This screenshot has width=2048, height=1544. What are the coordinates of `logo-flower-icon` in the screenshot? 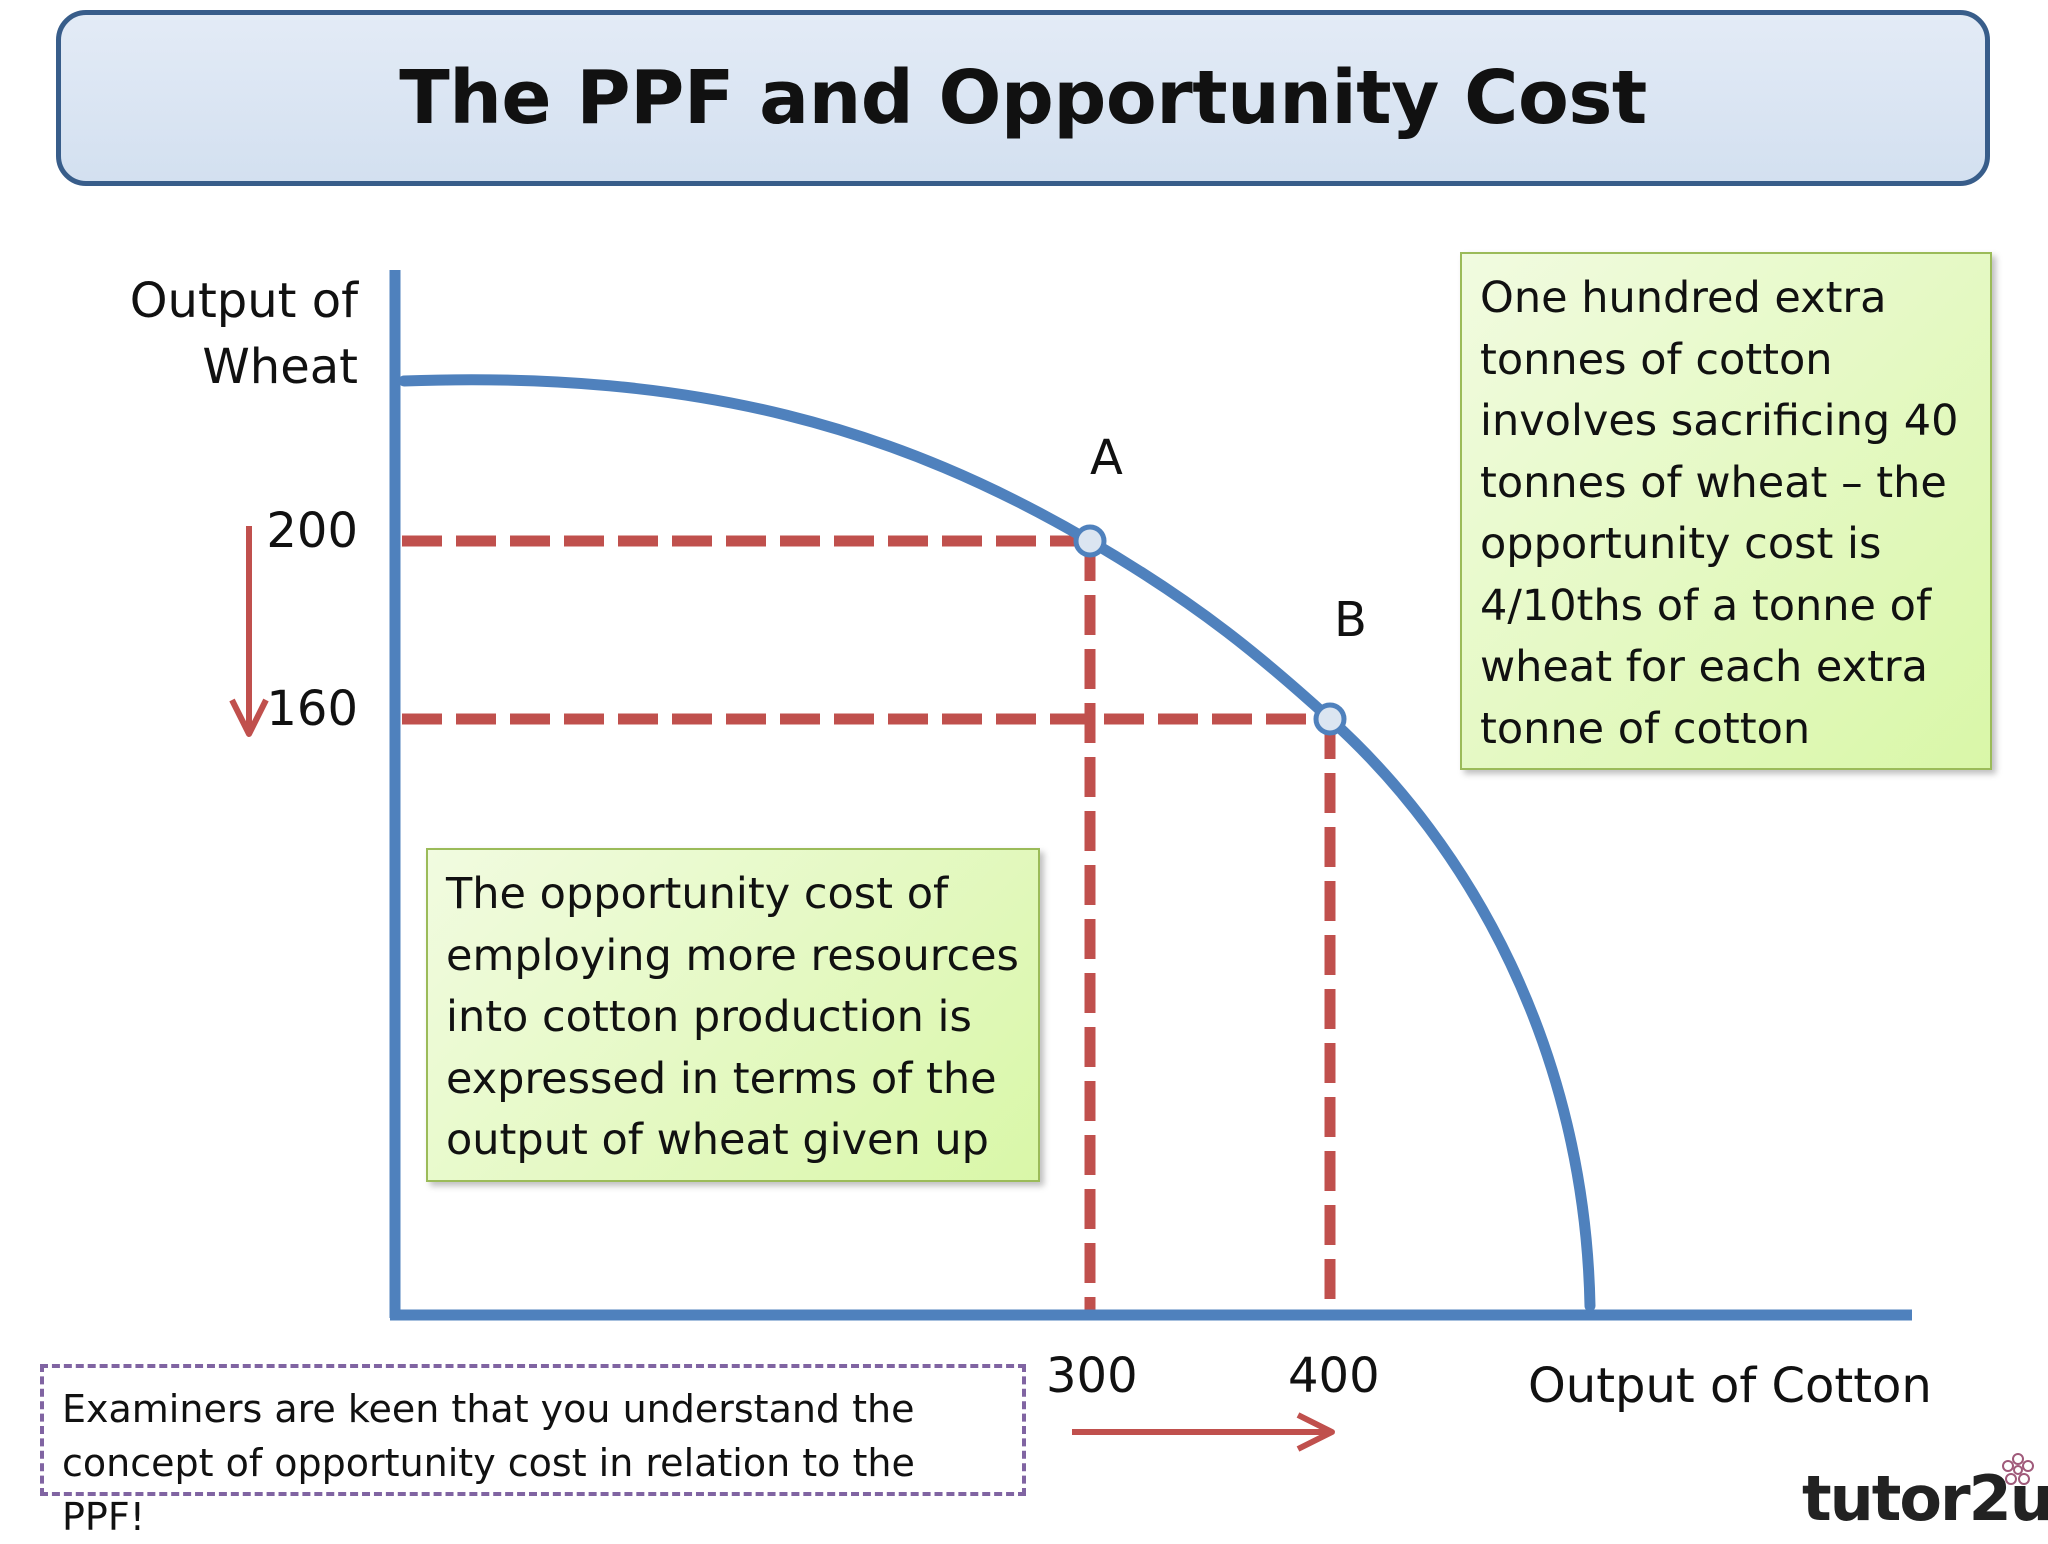 It's located at (2018, 1469).